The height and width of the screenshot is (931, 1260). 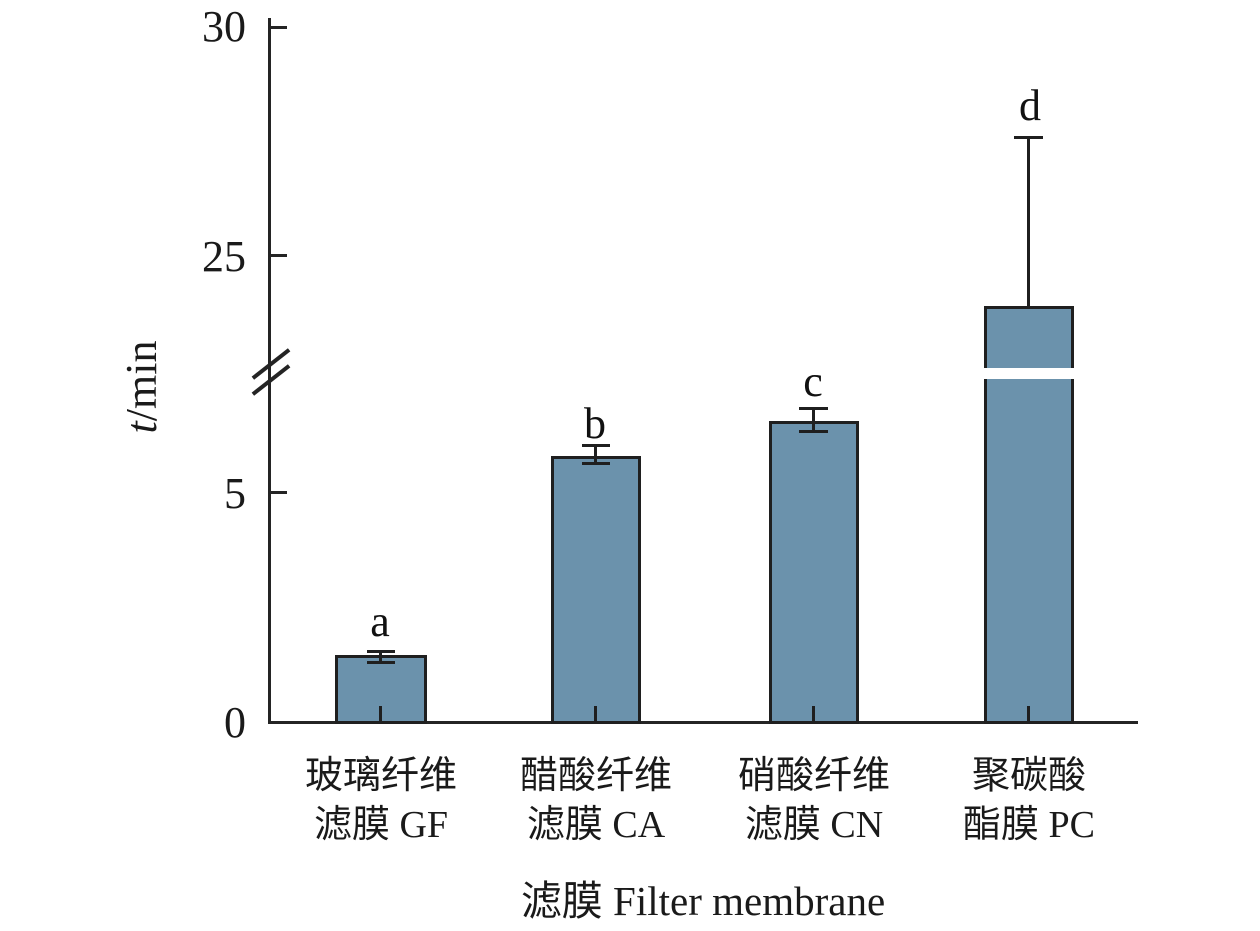 I want to click on x-tick-cn, so click(x=813, y=713).